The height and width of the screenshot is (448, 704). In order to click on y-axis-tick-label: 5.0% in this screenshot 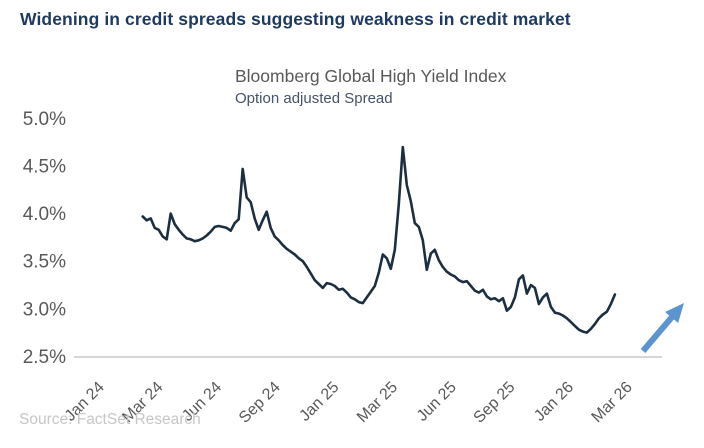, I will do `click(44, 119)`.